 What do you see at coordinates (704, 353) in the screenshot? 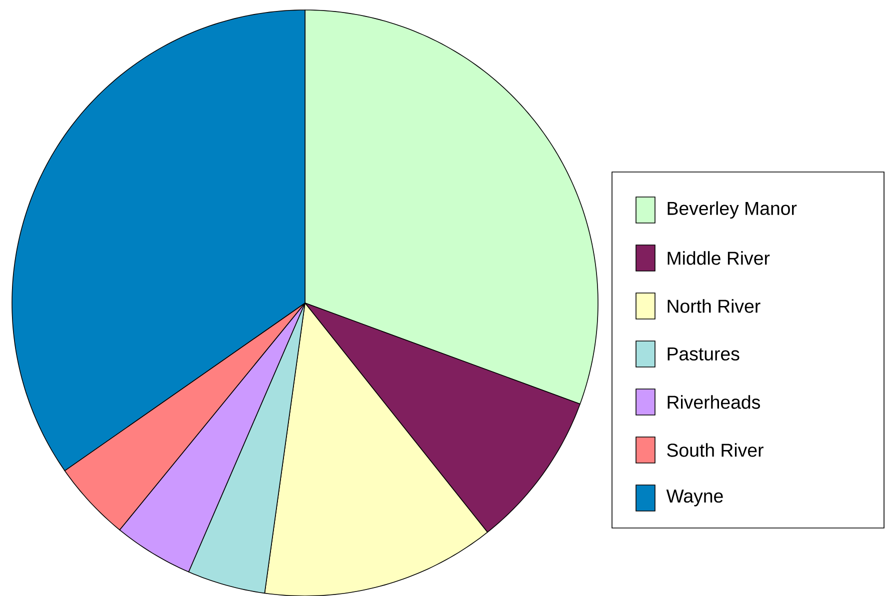
I see `legend-label: Pastures` at bounding box center [704, 353].